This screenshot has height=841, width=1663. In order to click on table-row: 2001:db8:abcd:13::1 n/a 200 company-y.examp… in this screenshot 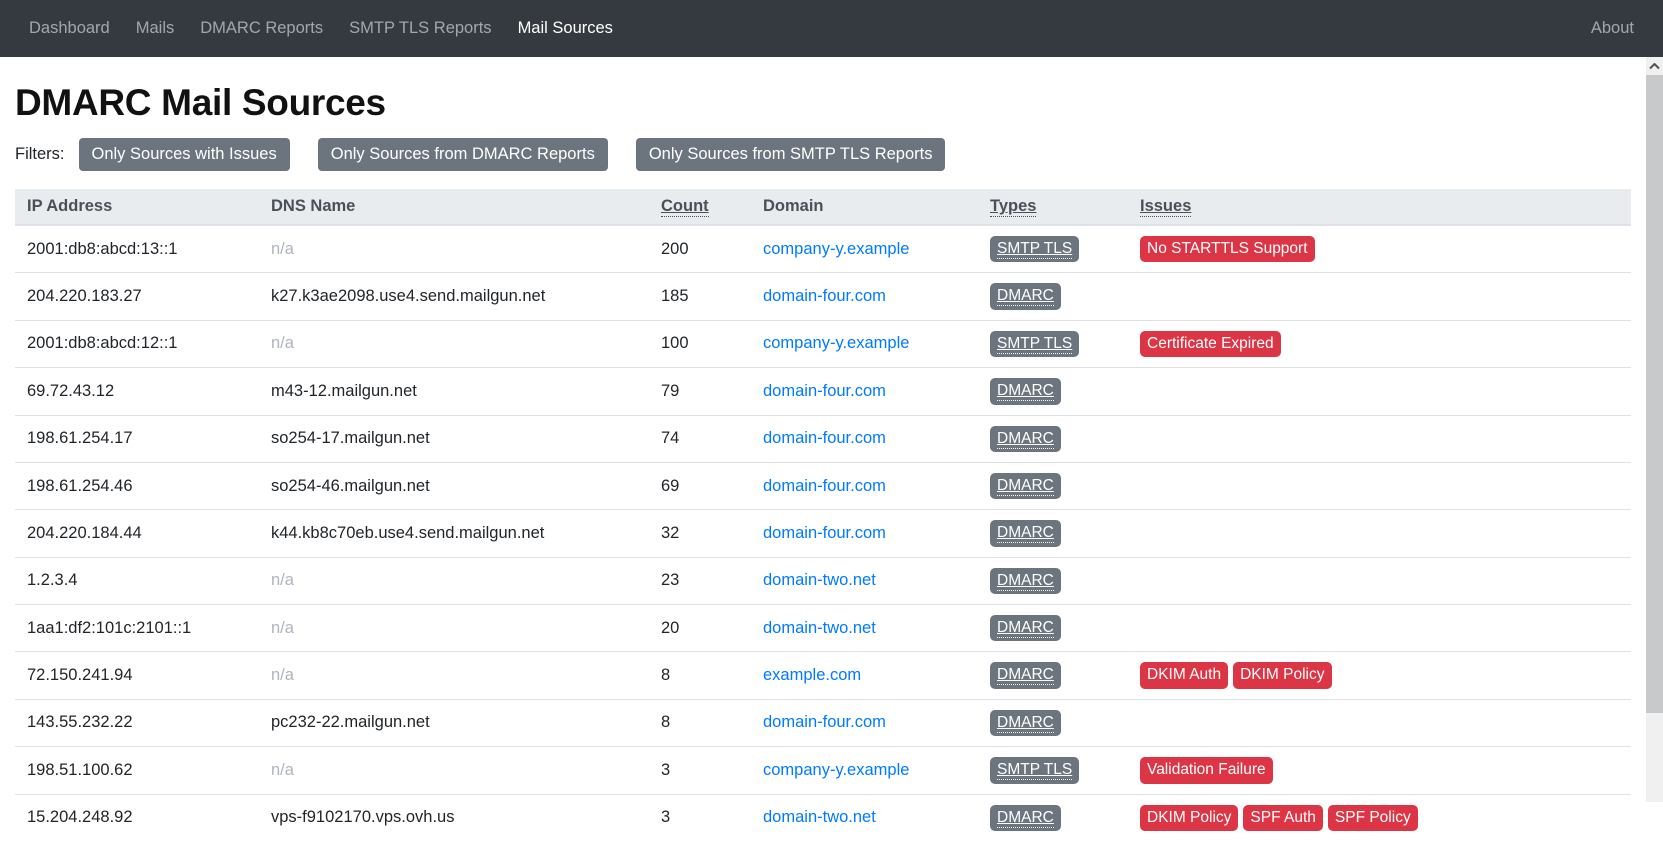, I will do `click(823, 248)`.